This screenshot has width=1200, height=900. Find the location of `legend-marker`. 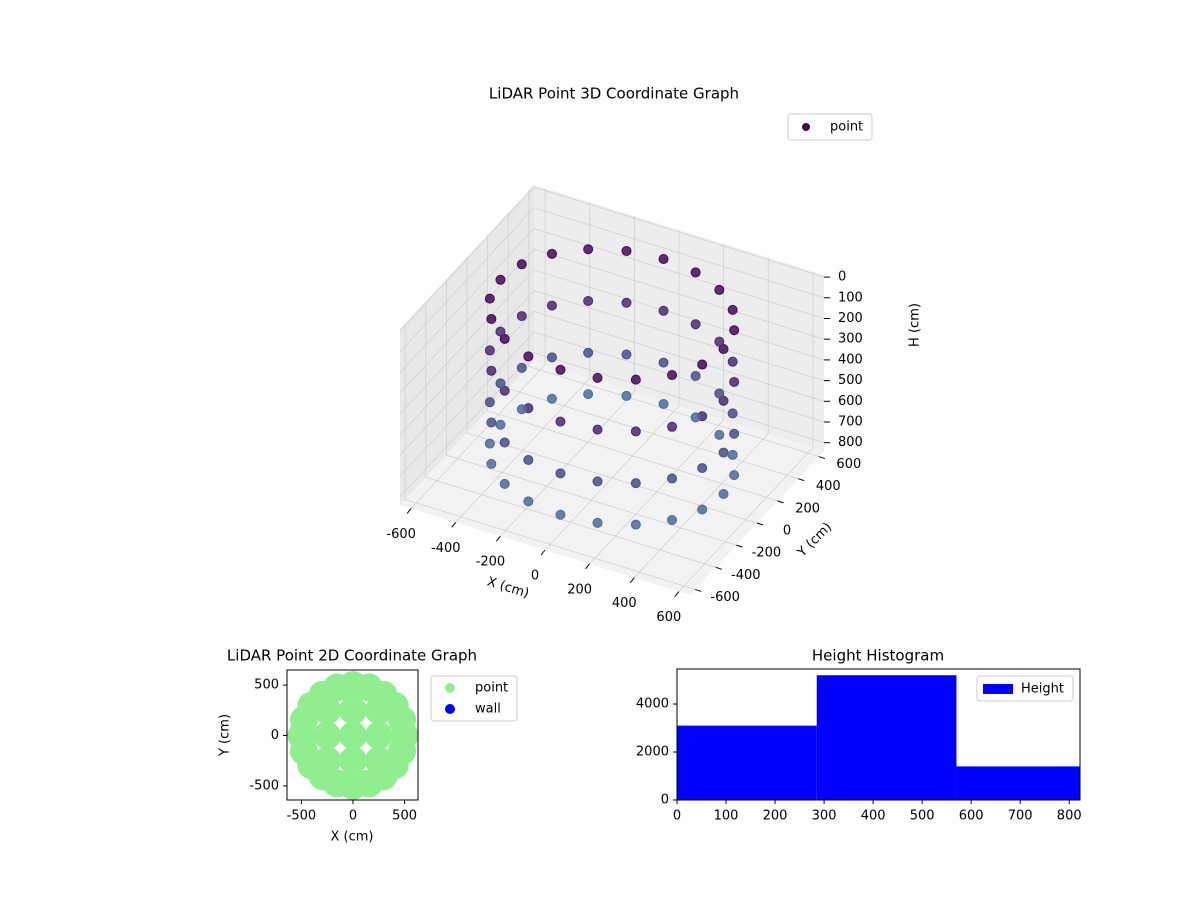

legend-marker is located at coordinates (450, 688).